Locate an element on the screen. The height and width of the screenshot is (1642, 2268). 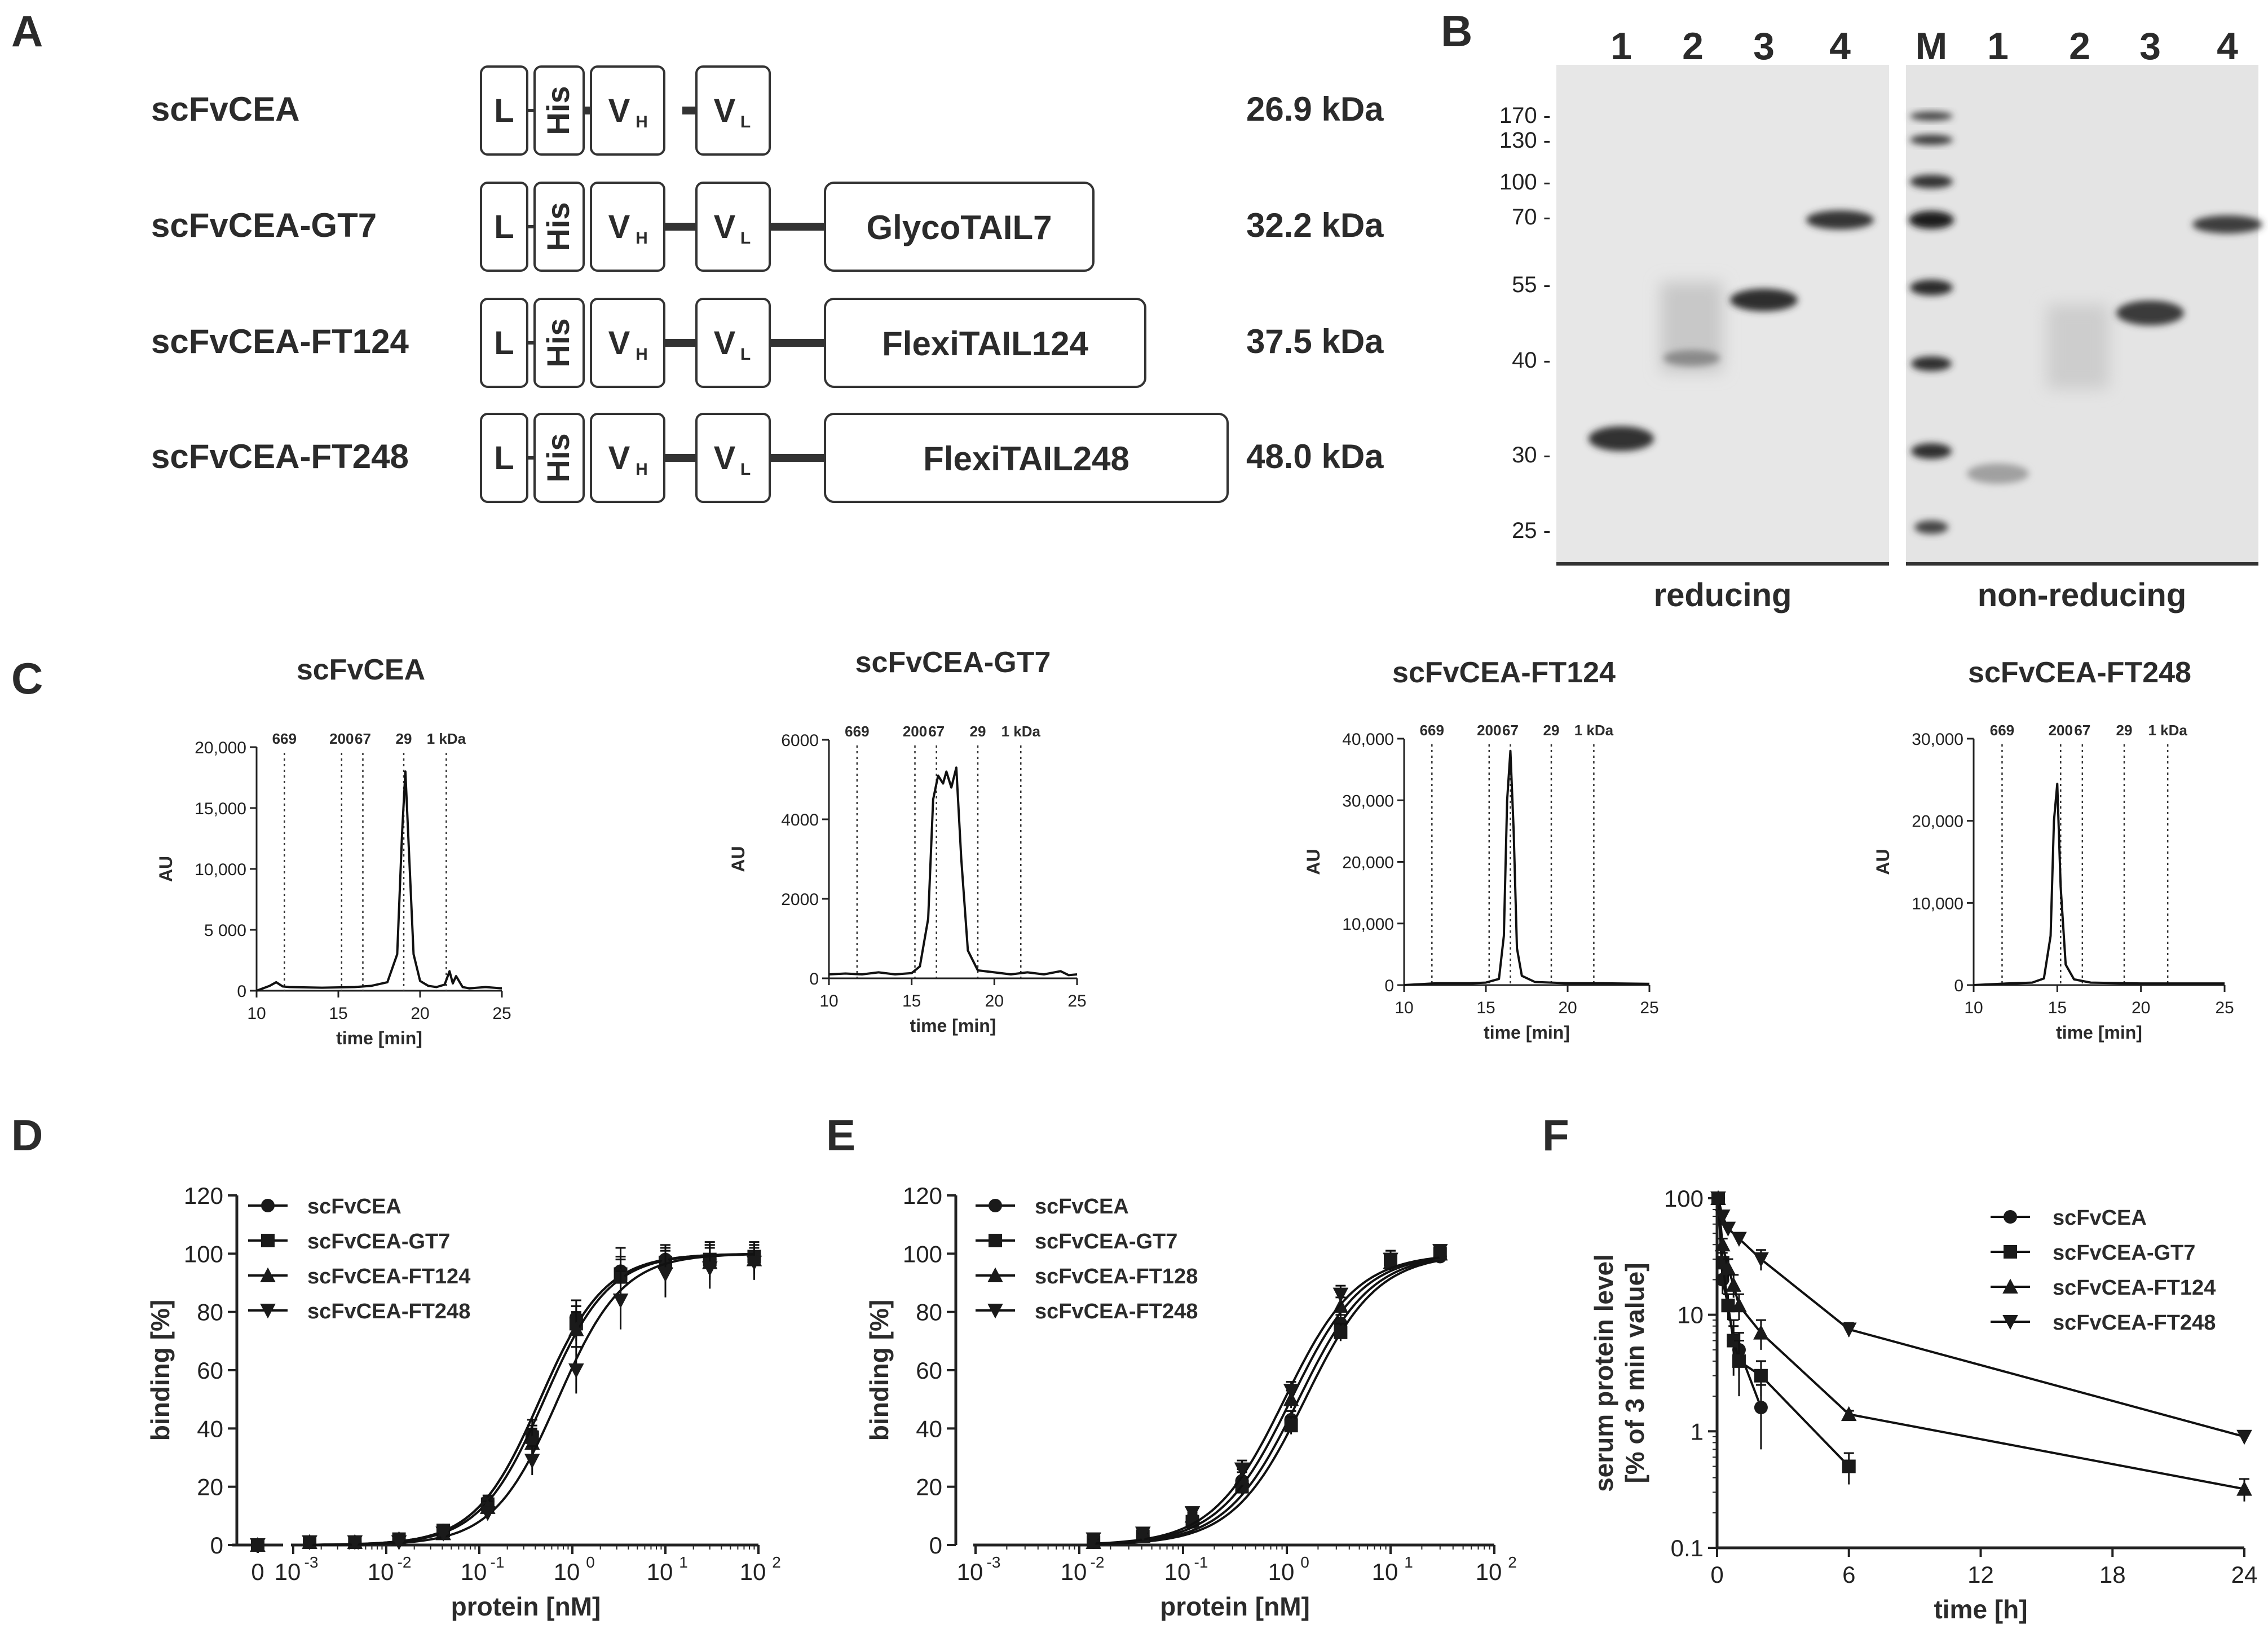
chromatogram-trace is located at coordinates (2099, 884).